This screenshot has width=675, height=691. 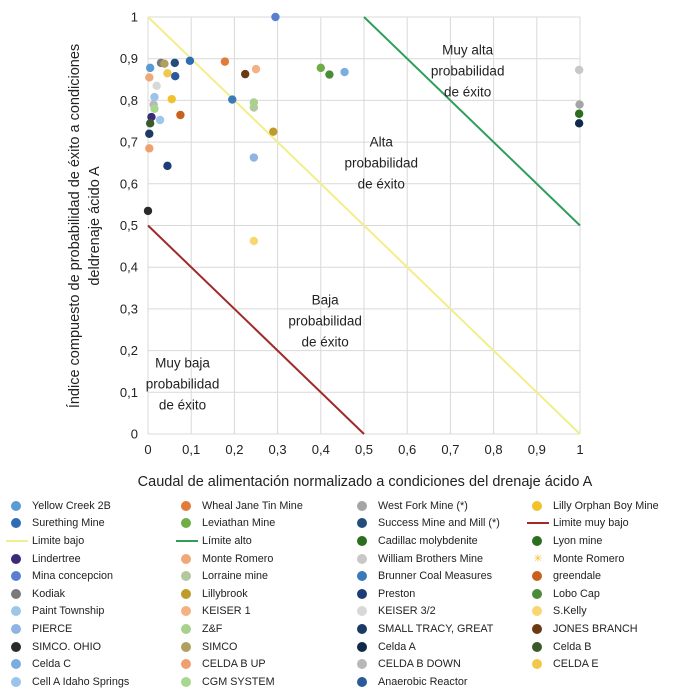 What do you see at coordinates (439, 559) in the screenshot?
I see `legend-item: William Brothers Mine` at bounding box center [439, 559].